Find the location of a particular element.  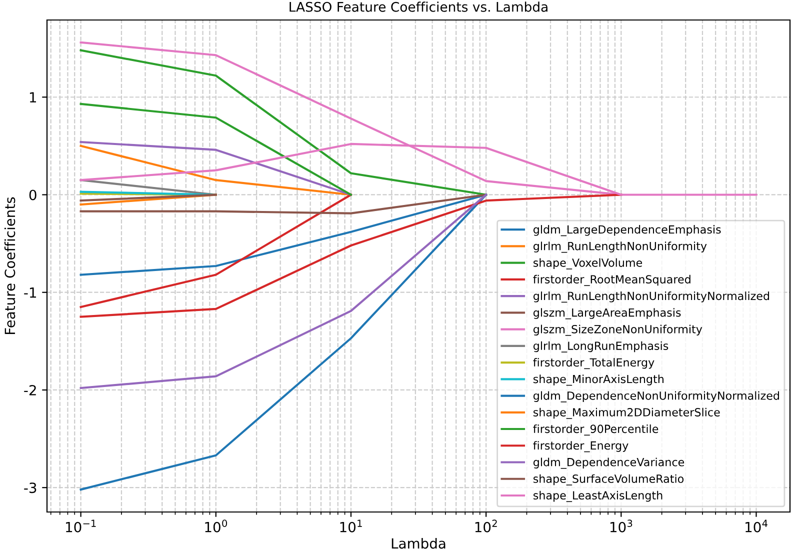

legend-label: shape_Maximum2DDiameterSlice is located at coordinates (626, 413).